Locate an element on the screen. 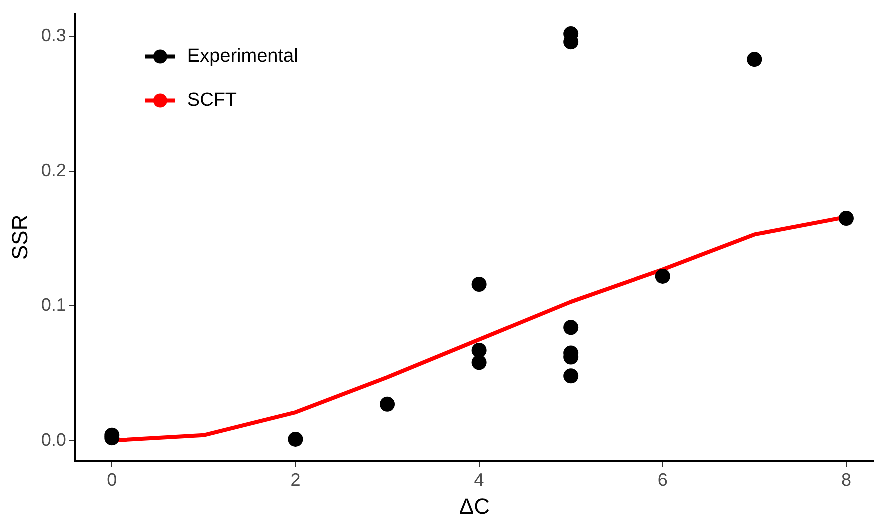 This screenshot has height=521, width=882. y-tick-label: 0.1 is located at coordinates (53, 305).